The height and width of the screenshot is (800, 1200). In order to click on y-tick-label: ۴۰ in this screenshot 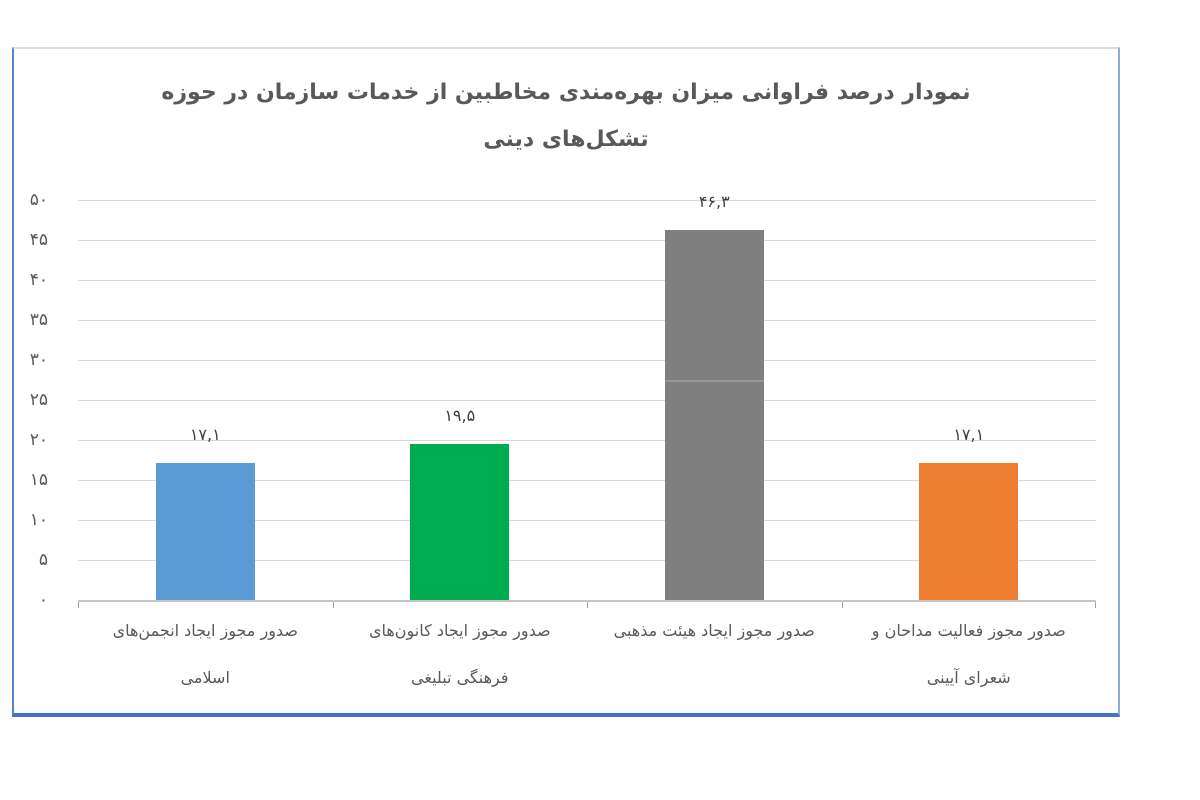, I will do `click(38, 280)`.